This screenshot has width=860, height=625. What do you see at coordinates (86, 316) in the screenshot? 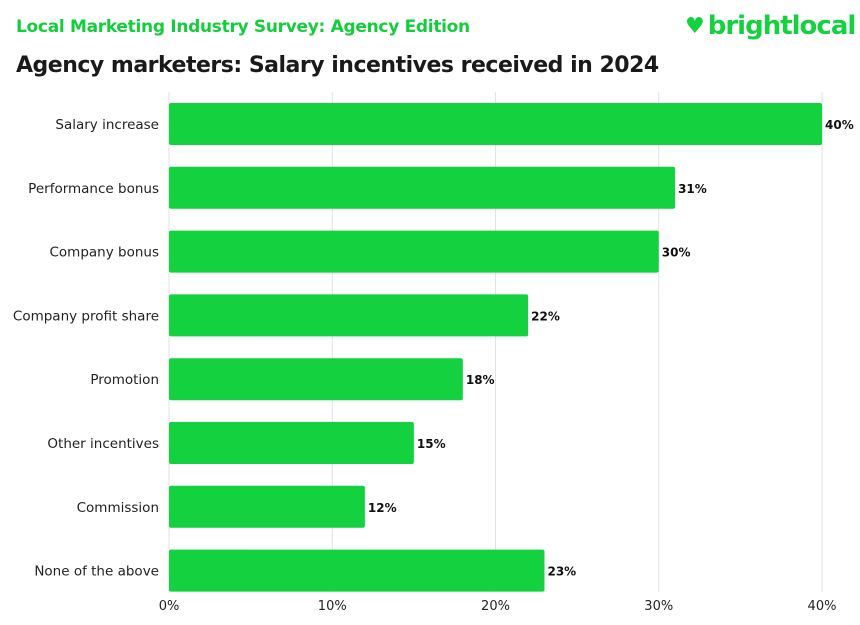
I see `category-label: Company profit share` at bounding box center [86, 316].